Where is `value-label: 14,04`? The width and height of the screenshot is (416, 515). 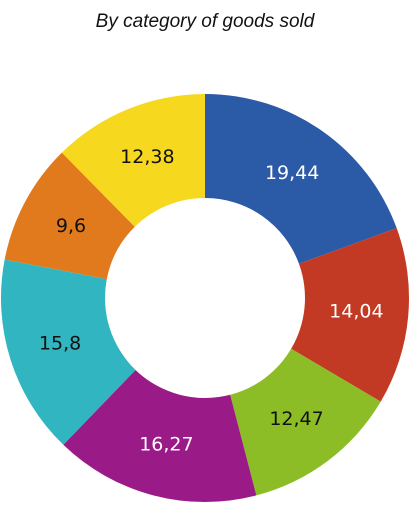 value-label: 14,04 is located at coordinates (356, 311).